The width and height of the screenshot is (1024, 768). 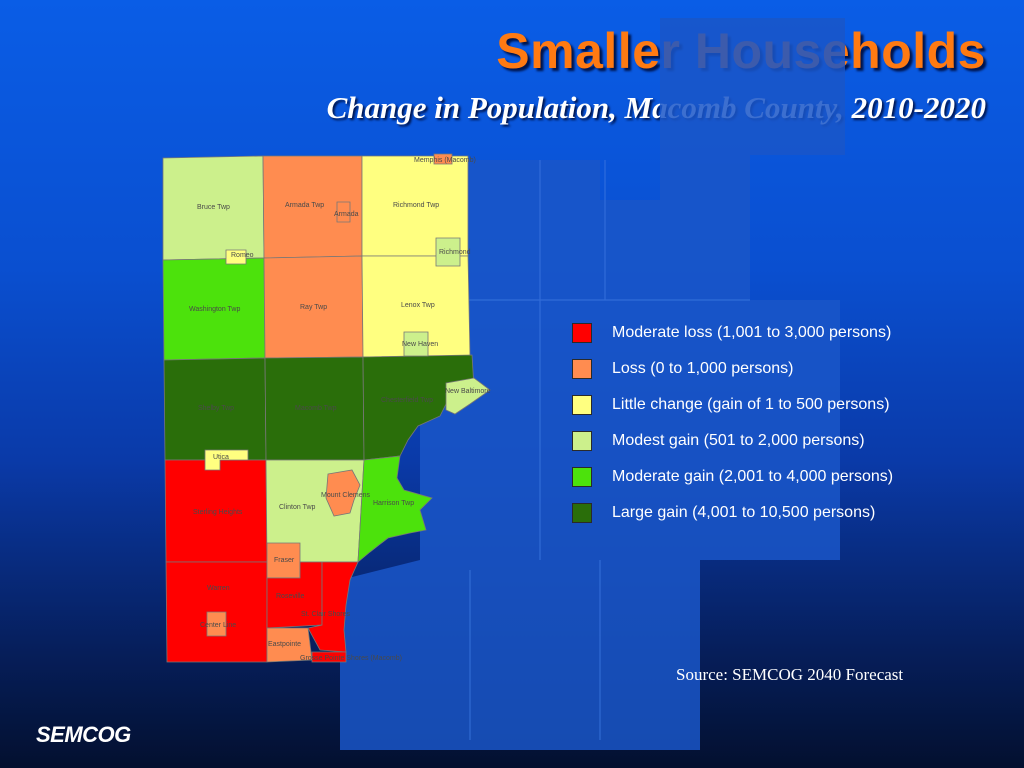 I want to click on label-new-baltimore: New Baltimore, so click(x=468, y=391).